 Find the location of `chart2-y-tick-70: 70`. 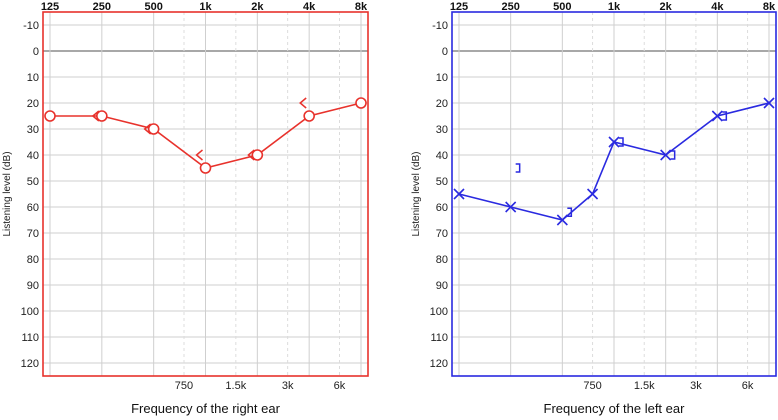

chart2-y-tick-70: 70 is located at coordinates (442, 234).